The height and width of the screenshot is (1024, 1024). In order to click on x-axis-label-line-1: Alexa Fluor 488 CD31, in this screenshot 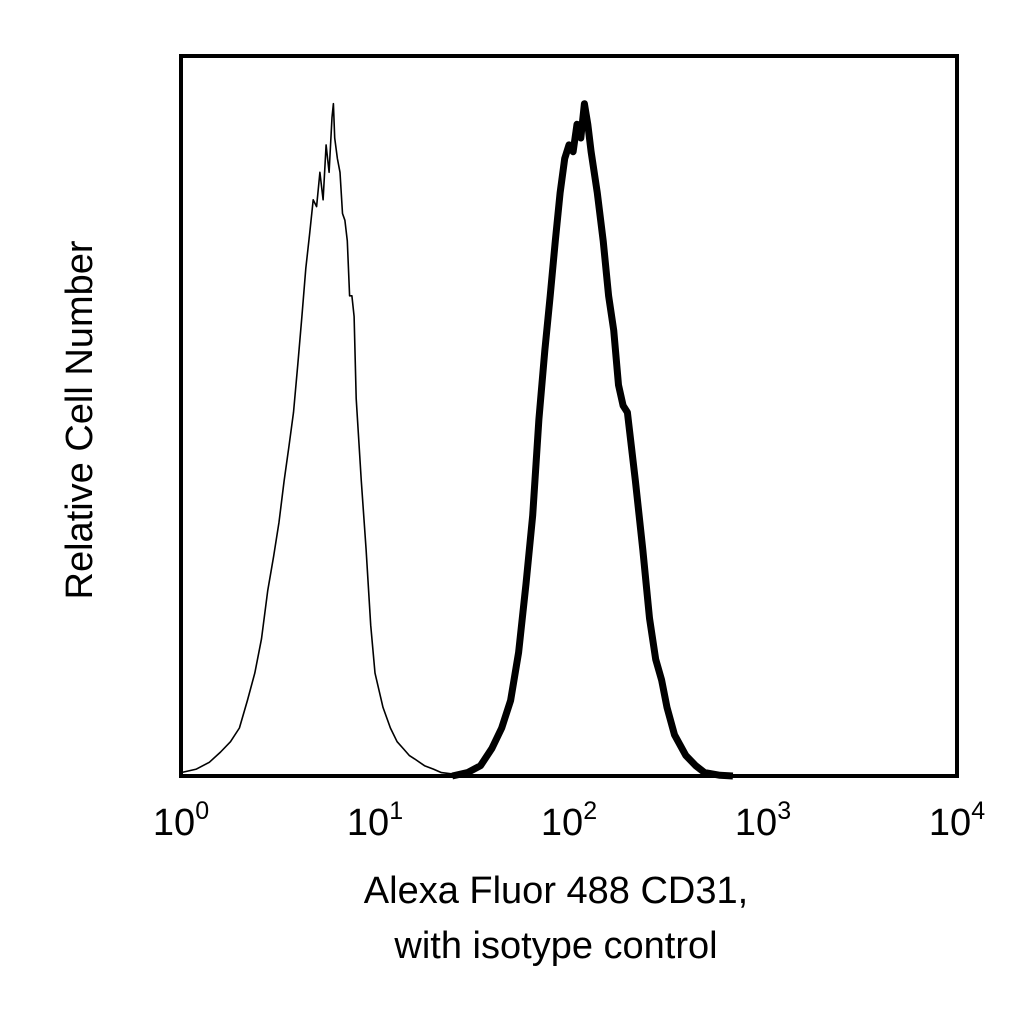, I will do `click(556, 891)`.